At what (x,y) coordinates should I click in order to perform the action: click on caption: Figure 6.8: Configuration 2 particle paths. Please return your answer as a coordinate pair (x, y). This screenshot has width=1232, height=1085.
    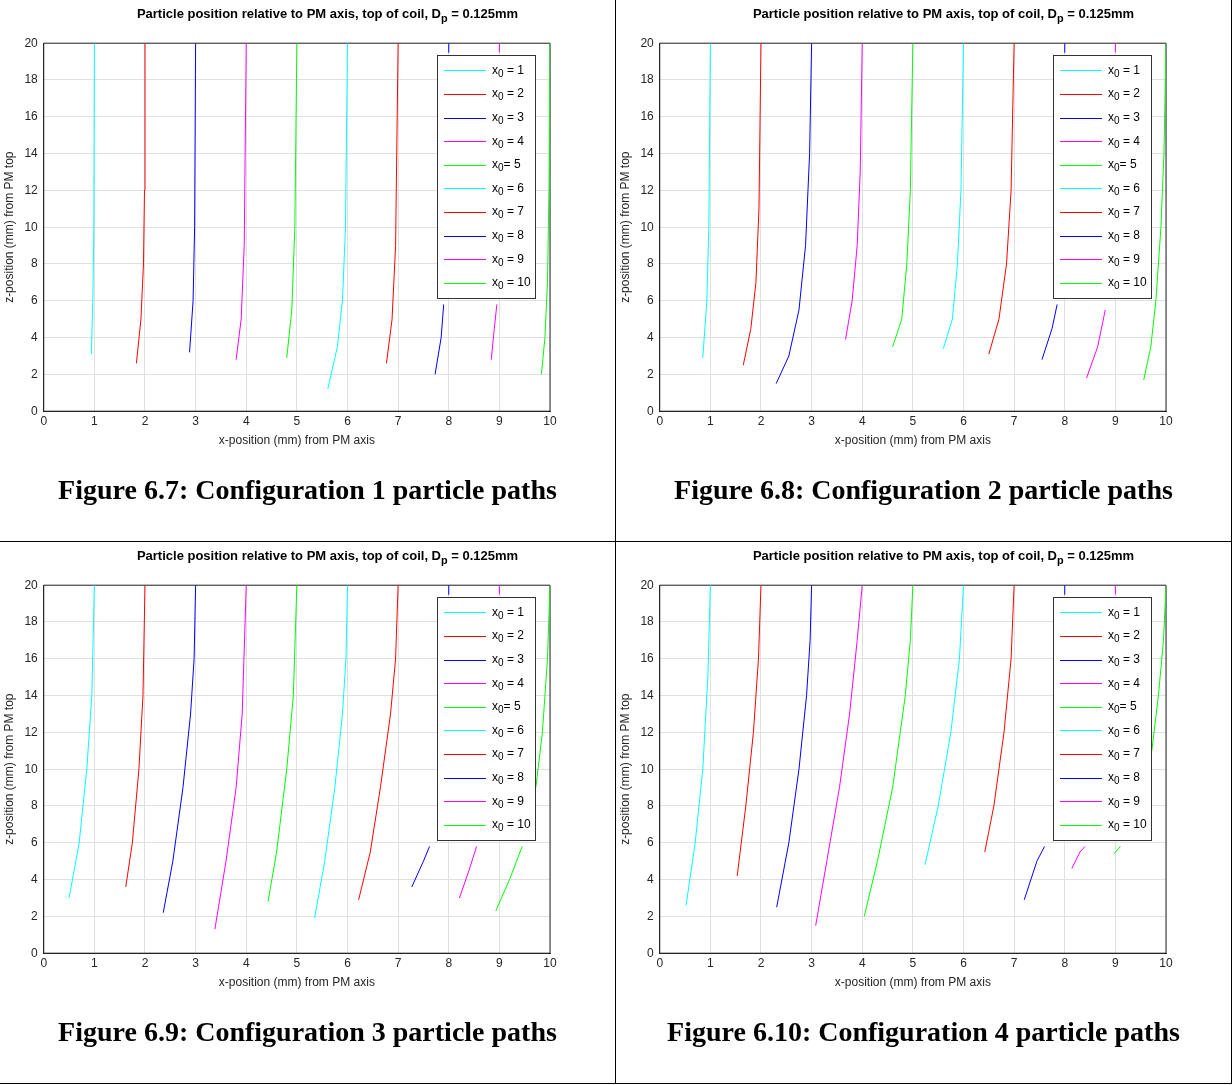
    Looking at the image, I should click on (923, 490).